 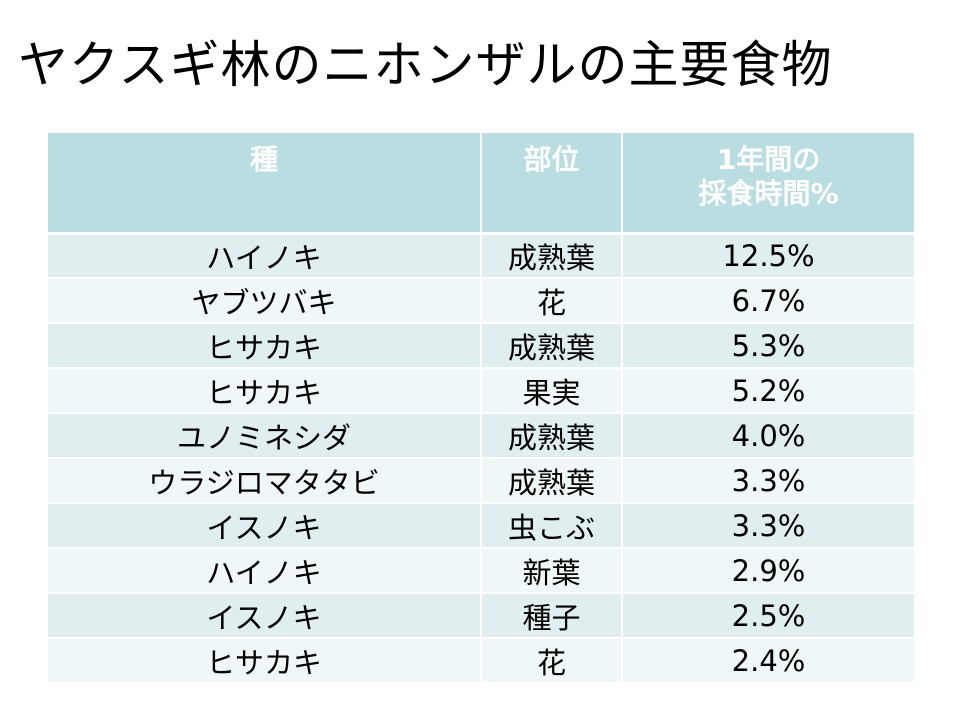 What do you see at coordinates (768, 301) in the screenshot?
I see `cell-percent: 6.7%` at bounding box center [768, 301].